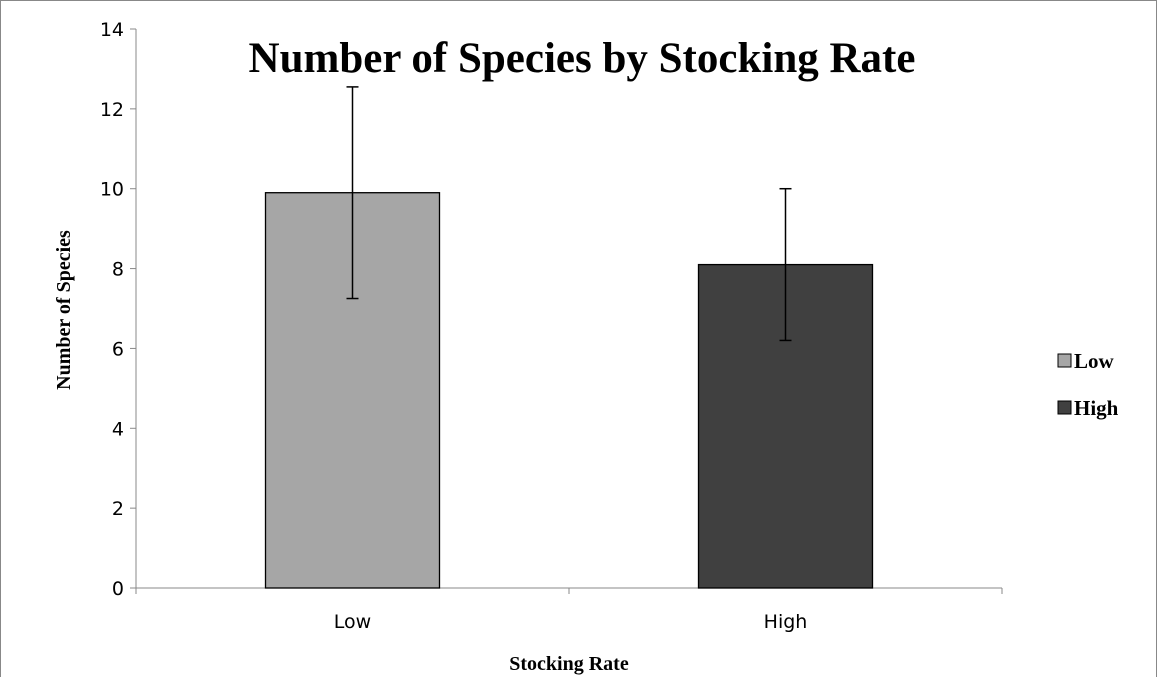  Describe the element at coordinates (118, 589) in the screenshot. I see `y-tick-label: 0` at that location.